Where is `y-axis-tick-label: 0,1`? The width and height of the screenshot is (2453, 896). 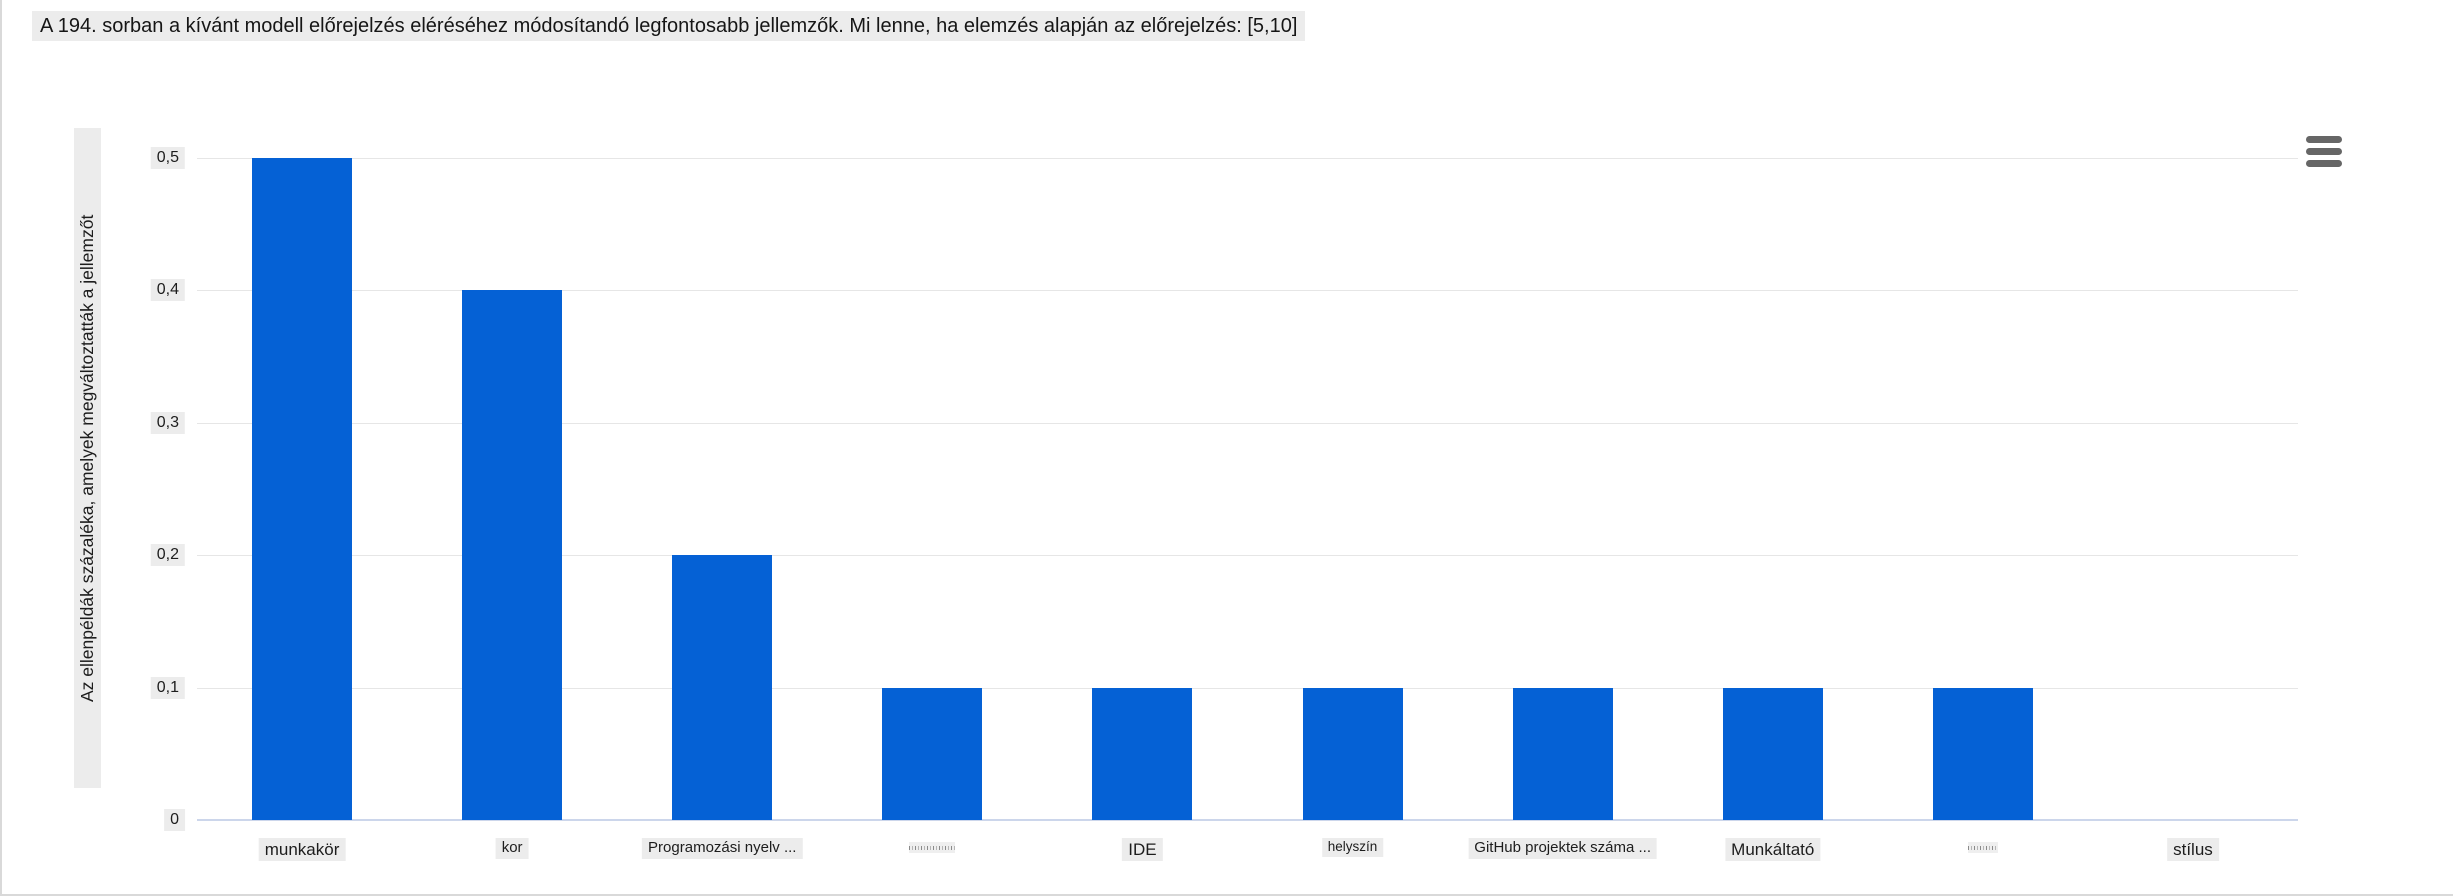 y-axis-tick-label: 0,1 is located at coordinates (167, 687).